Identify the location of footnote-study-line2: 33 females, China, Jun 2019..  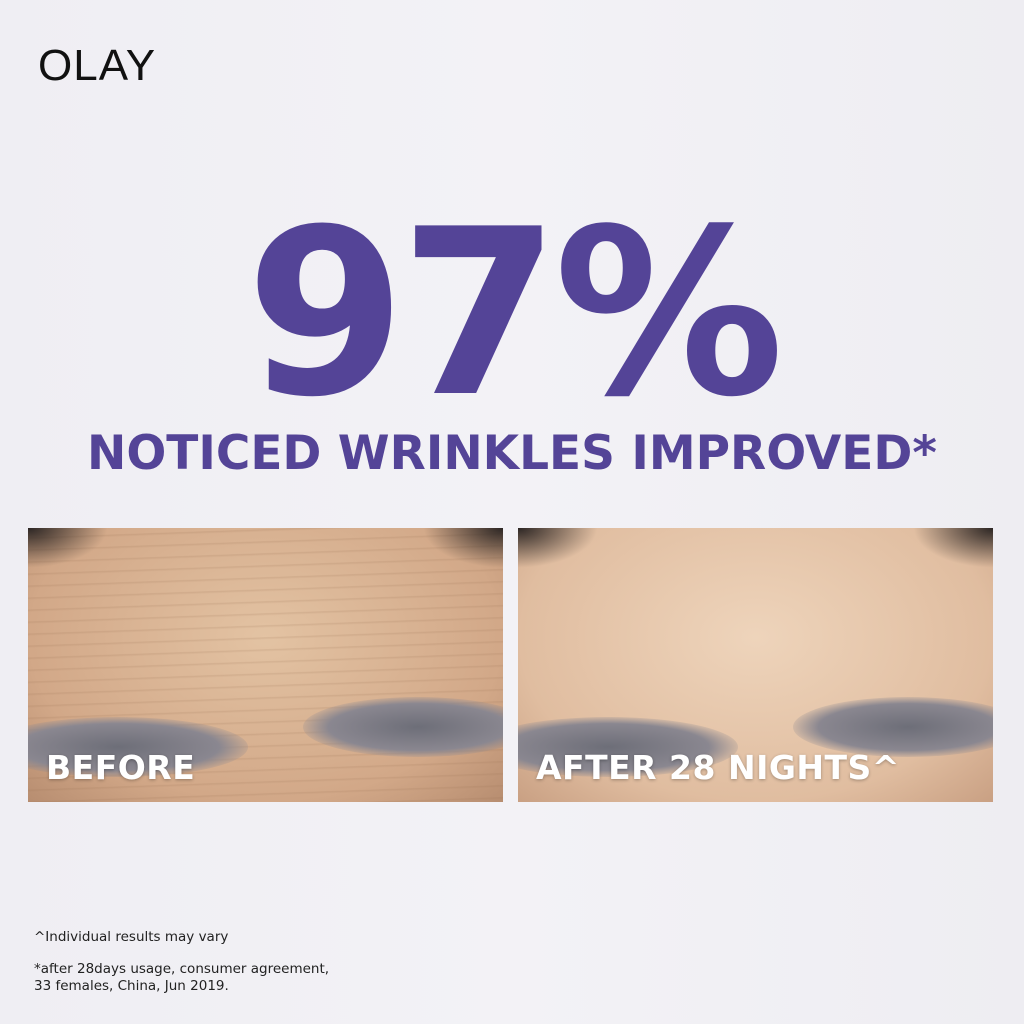
(131, 986).